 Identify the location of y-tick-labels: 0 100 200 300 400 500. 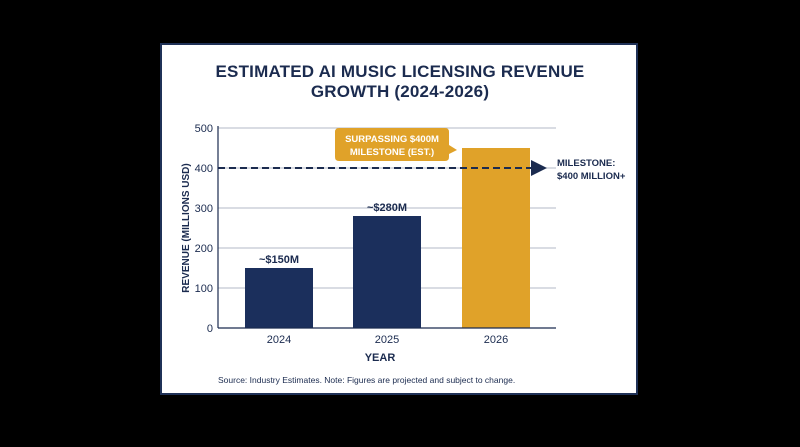
(204, 229).